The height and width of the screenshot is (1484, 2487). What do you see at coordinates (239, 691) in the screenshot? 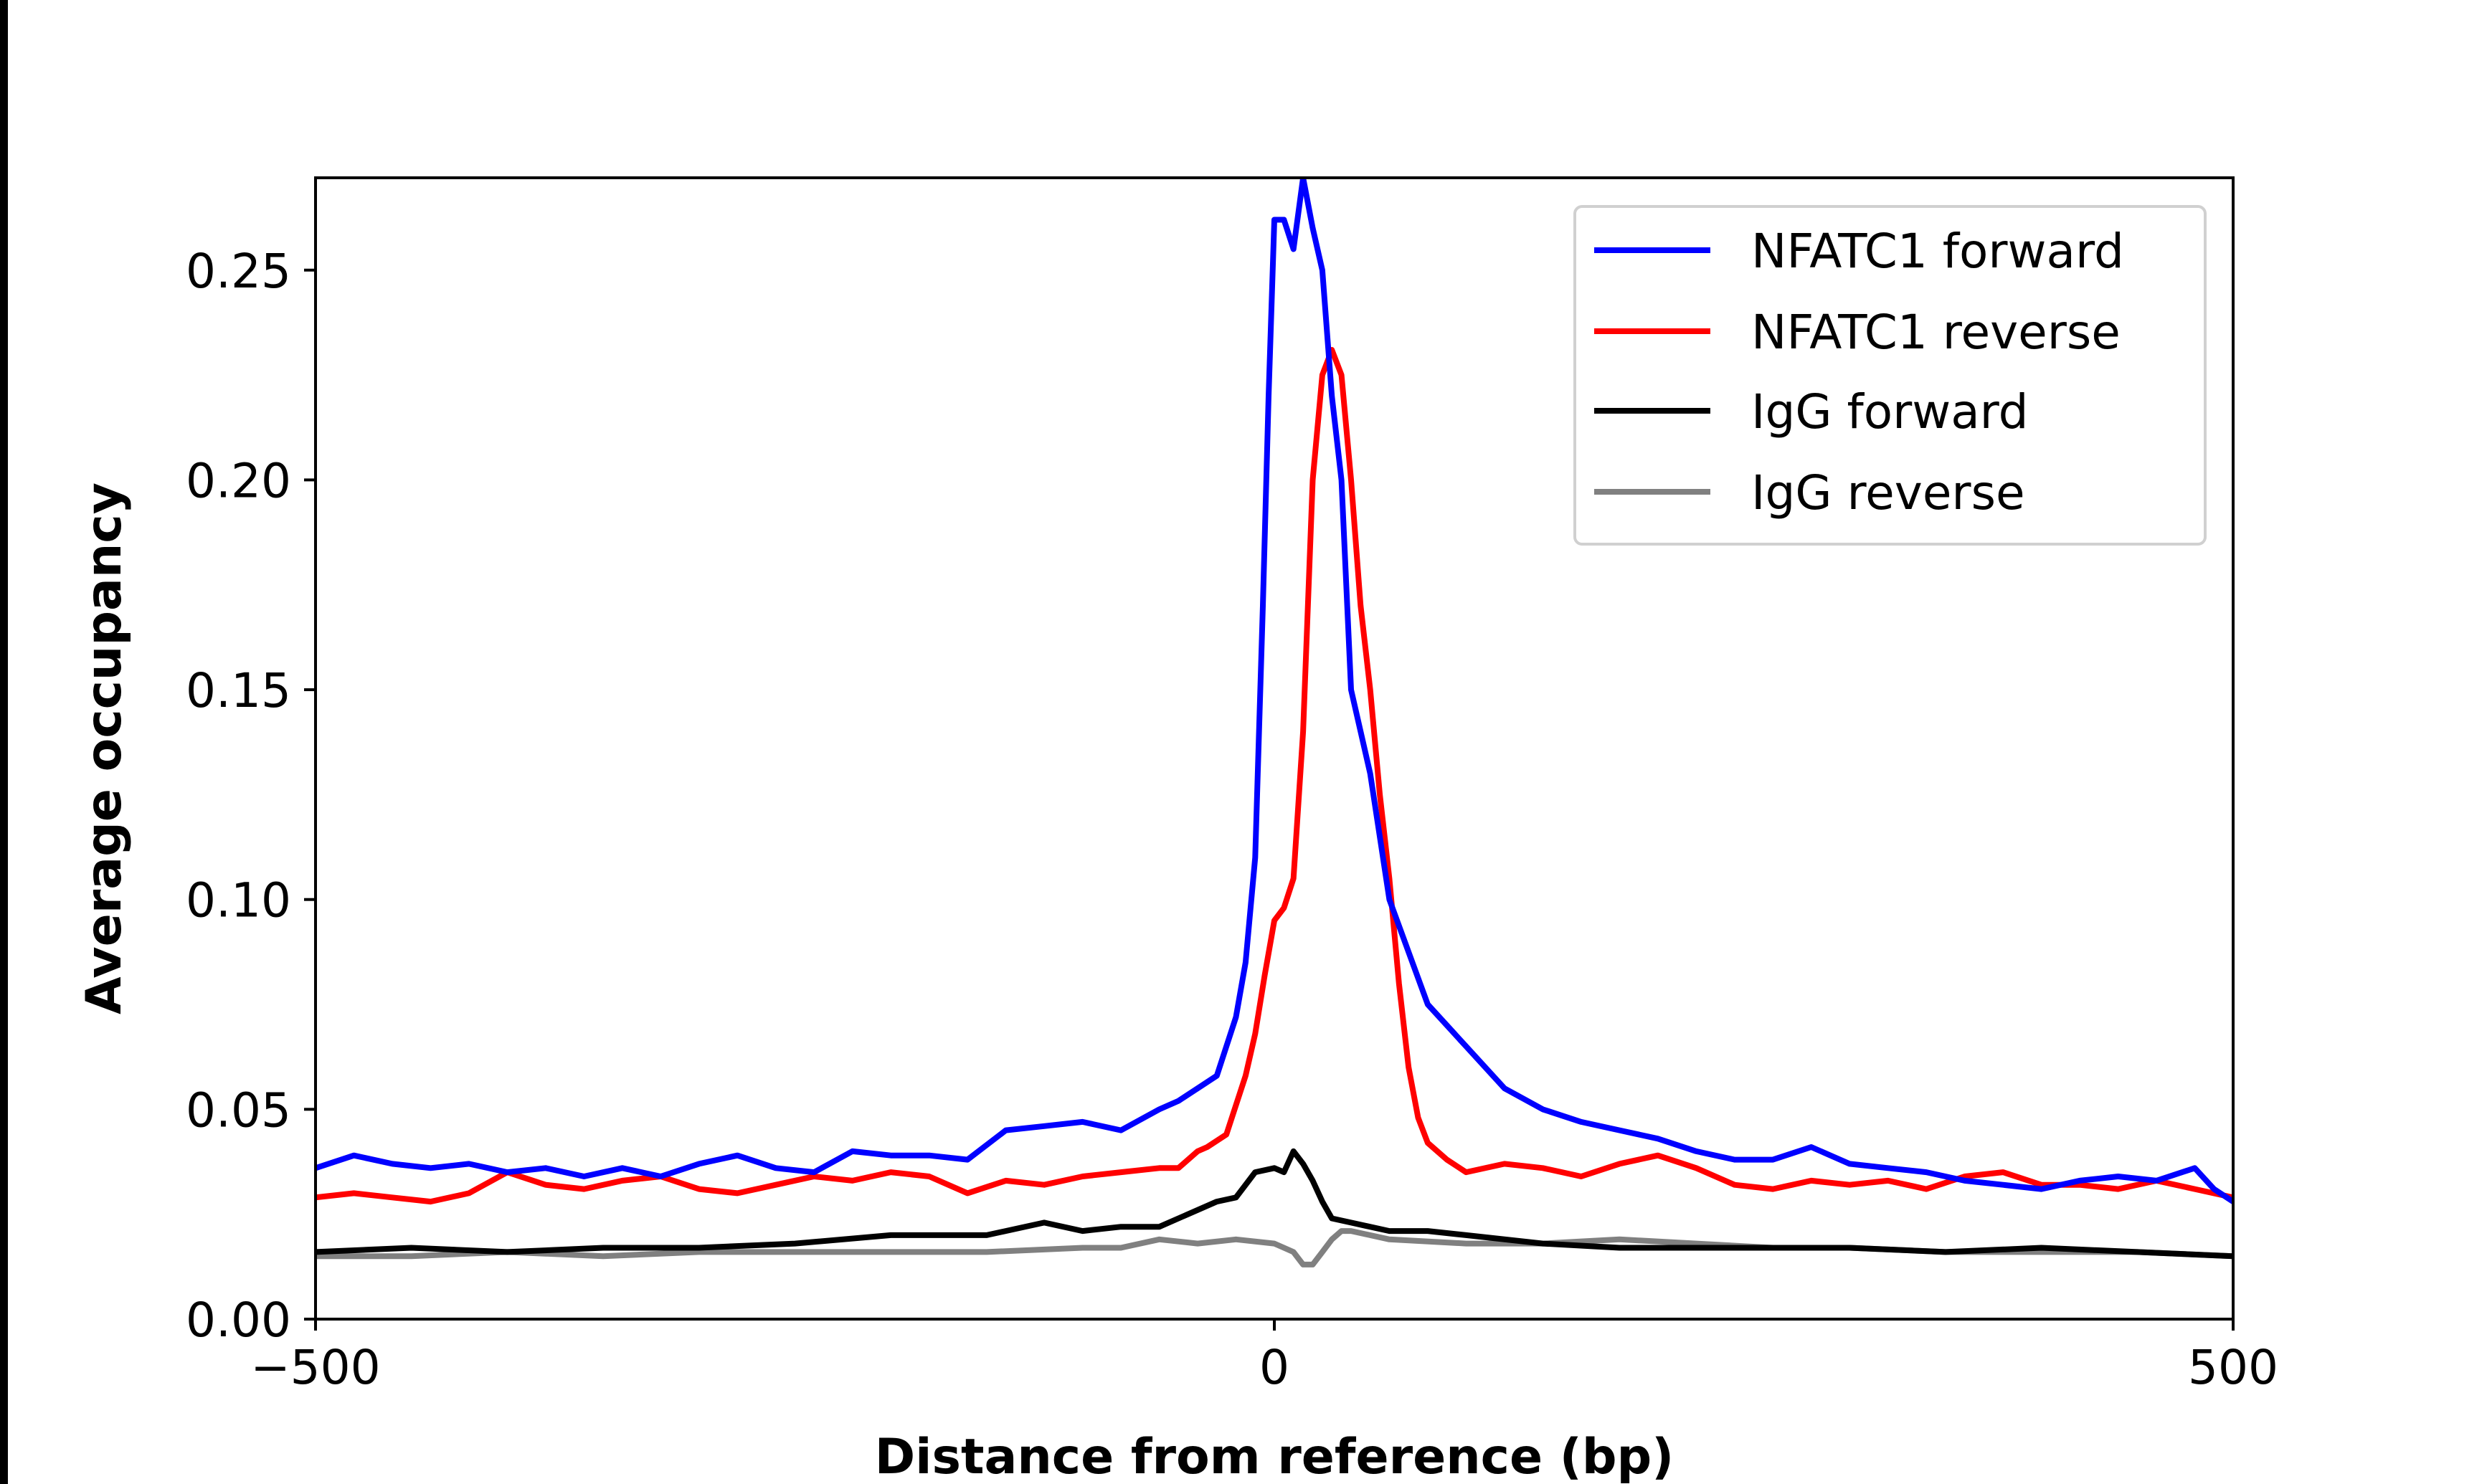
I see `y-tick-label: 0.15` at bounding box center [239, 691].